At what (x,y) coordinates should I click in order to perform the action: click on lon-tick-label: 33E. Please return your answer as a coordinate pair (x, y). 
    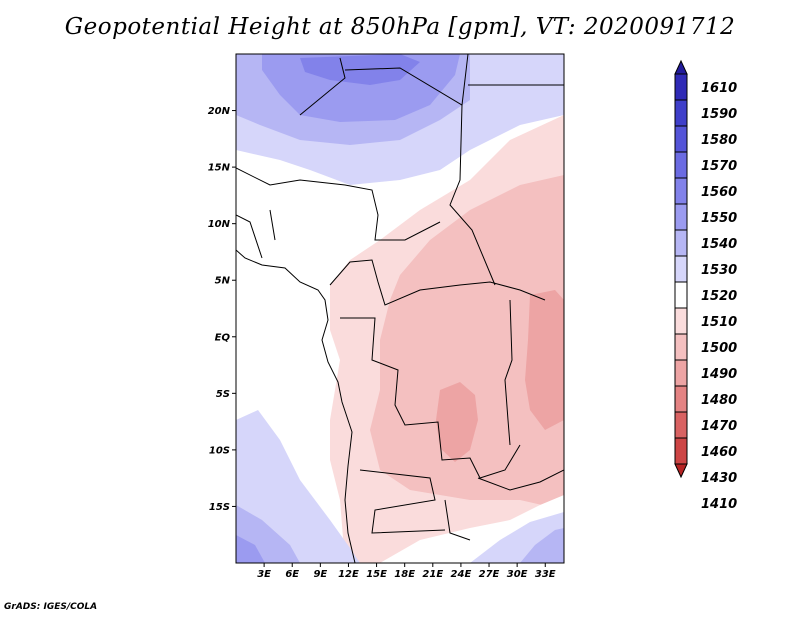
    Looking at the image, I should click on (545, 574).